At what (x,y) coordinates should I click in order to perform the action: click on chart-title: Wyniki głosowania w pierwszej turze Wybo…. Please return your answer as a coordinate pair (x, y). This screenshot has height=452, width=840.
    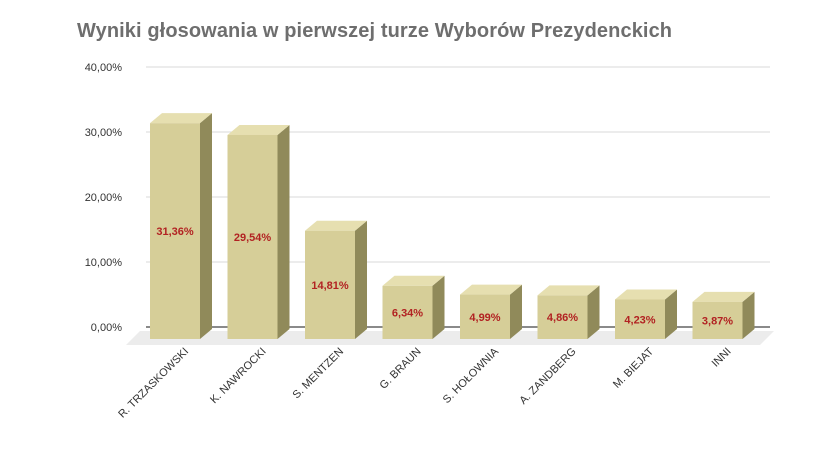
    Looking at the image, I should click on (375, 31).